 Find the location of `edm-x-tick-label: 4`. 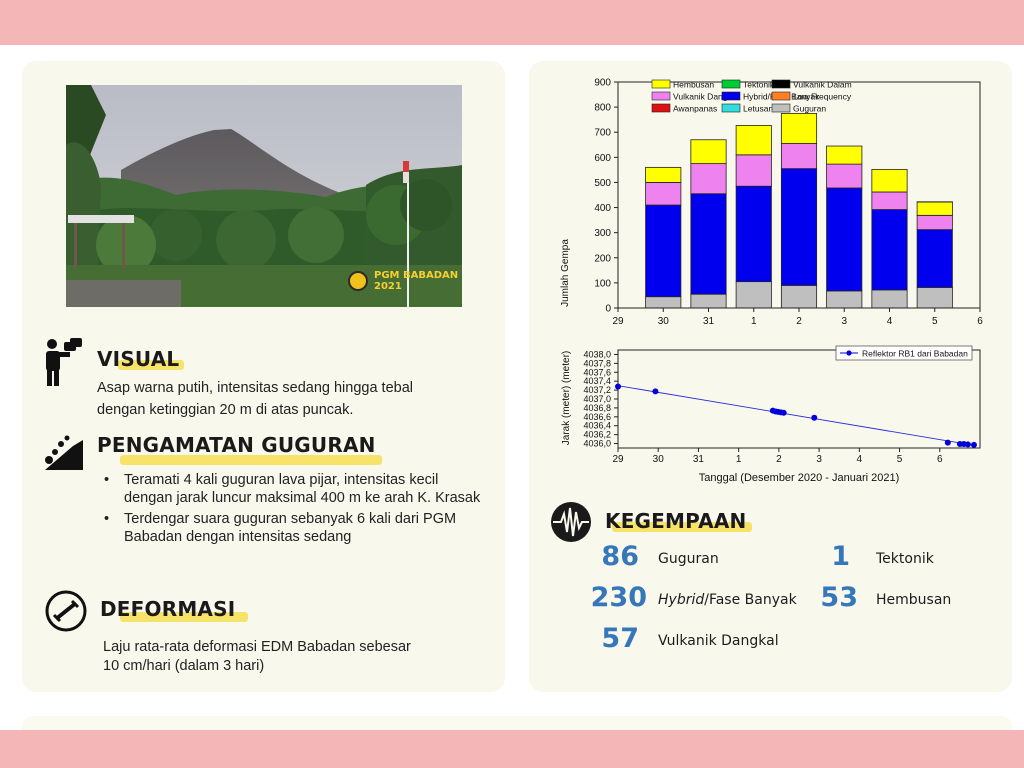

edm-x-tick-label: 4 is located at coordinates (860, 459).